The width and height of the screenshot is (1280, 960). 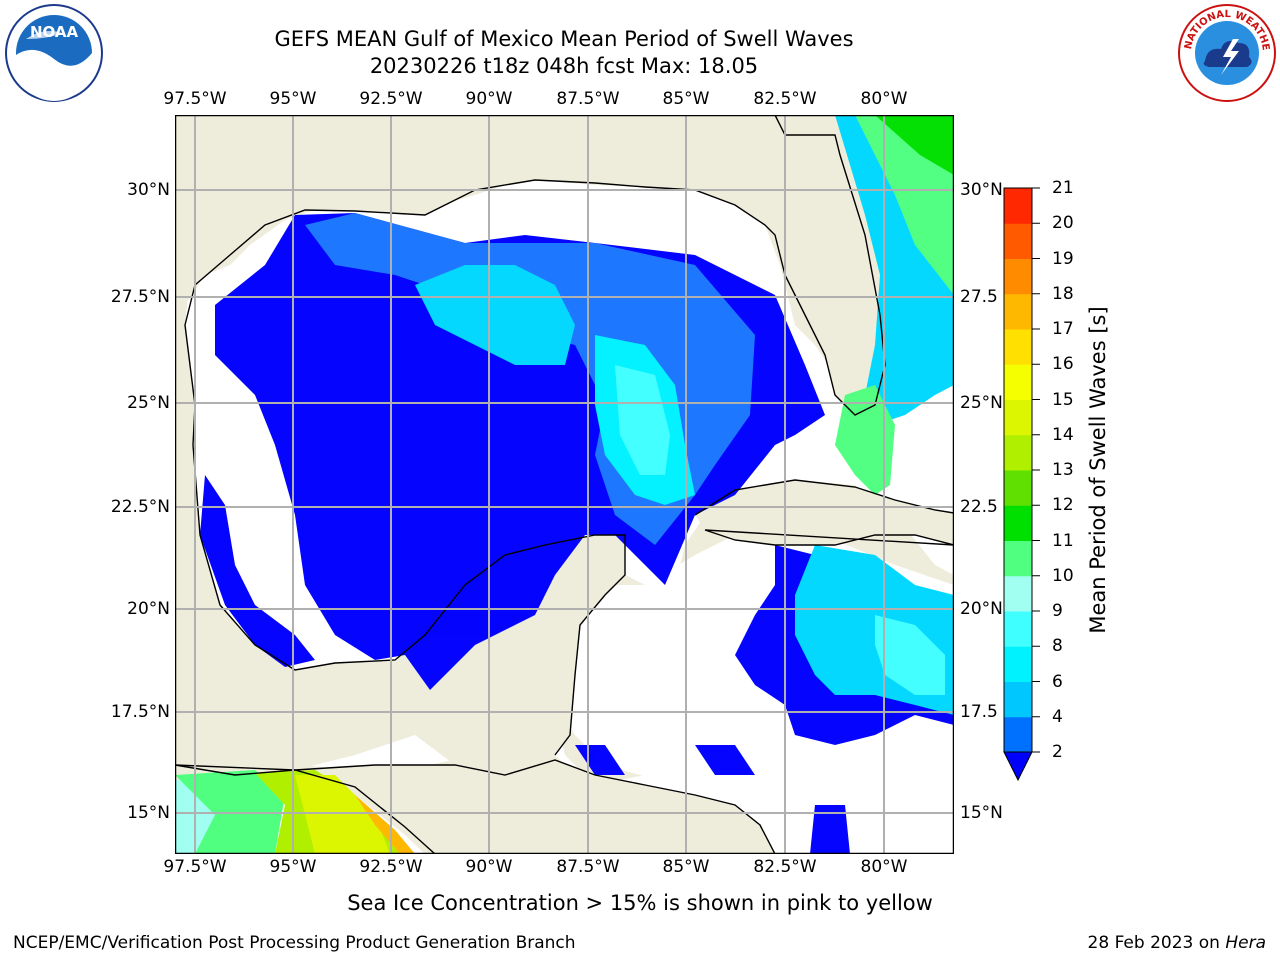 What do you see at coordinates (300, 522) in the screenshot?
I see `mexico-land` at bounding box center [300, 522].